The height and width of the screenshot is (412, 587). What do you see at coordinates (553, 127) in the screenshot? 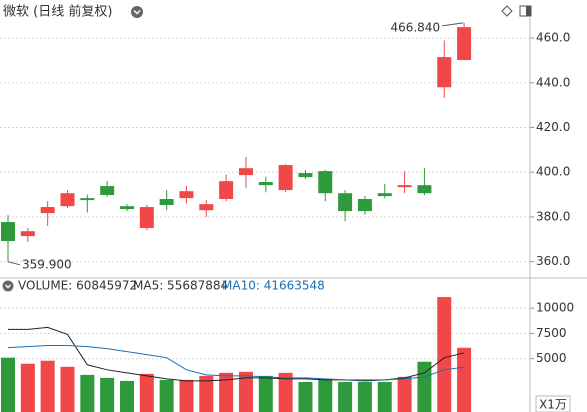
I see `y-tick-label: 420.0` at bounding box center [553, 127].